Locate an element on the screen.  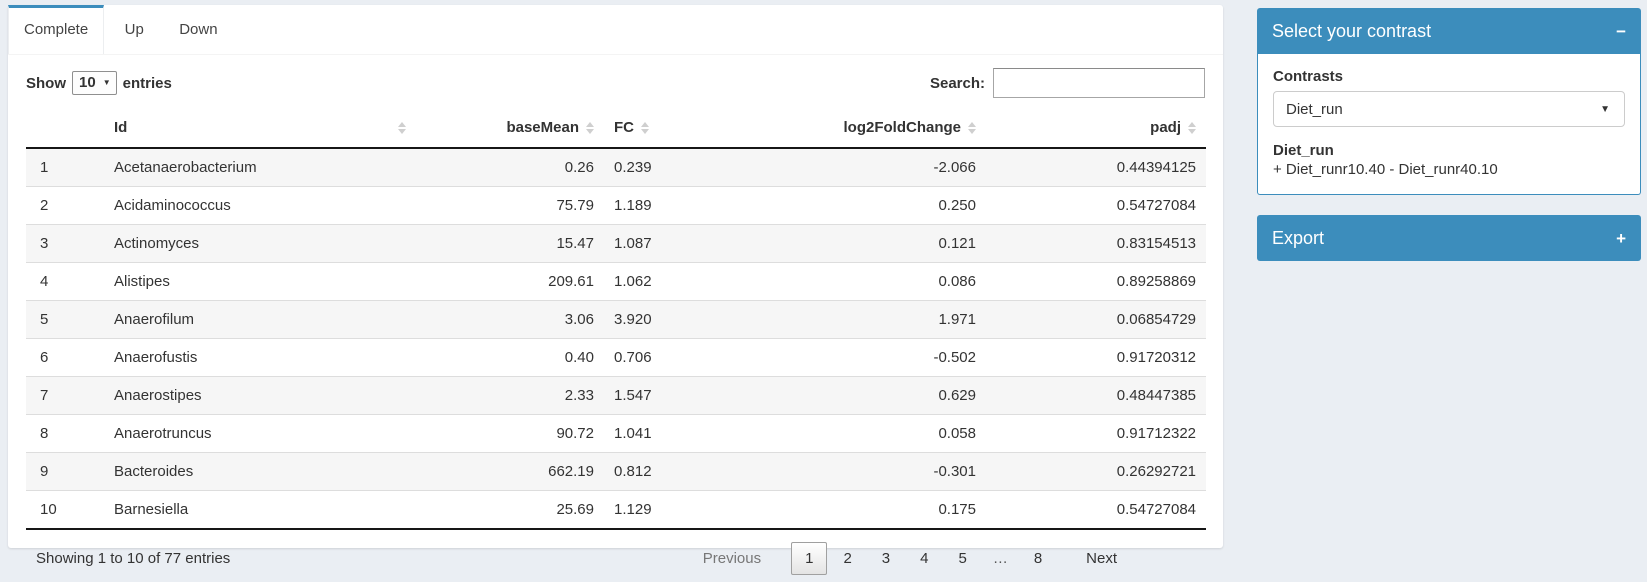
contrast-select-value: Diet_run is located at coordinates (1314, 109).